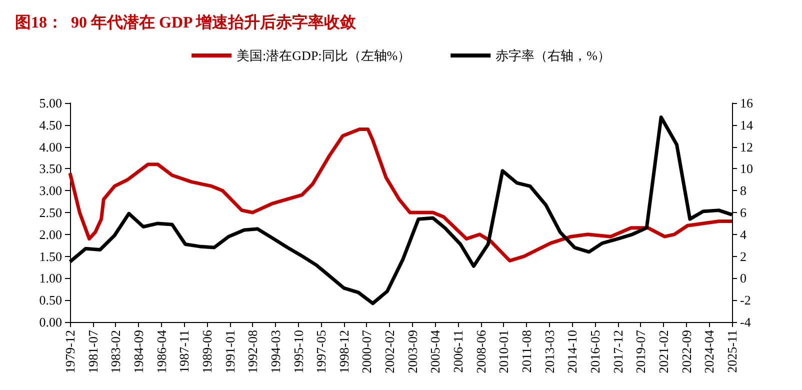 The width and height of the screenshot is (802, 390). What do you see at coordinates (746, 322) in the screenshot?
I see `y2-tick-label: -4` at bounding box center [746, 322].